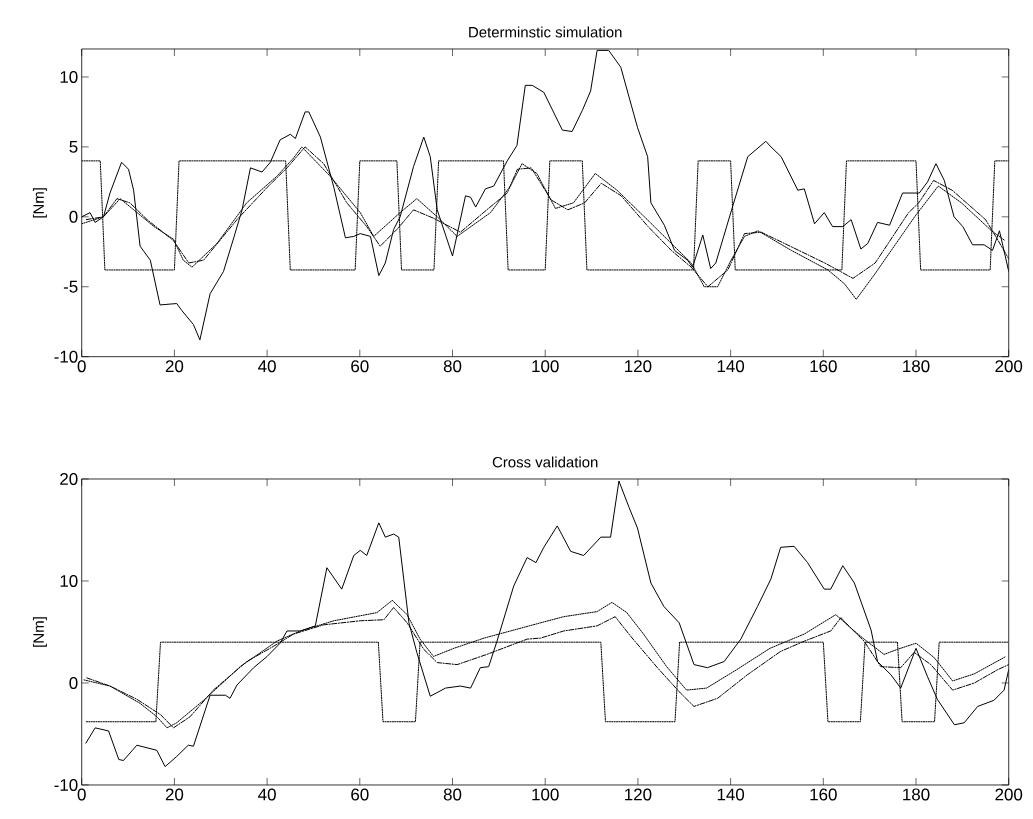  What do you see at coordinates (70, 286) in the screenshot?
I see `y-tick-label: -5` at bounding box center [70, 286].